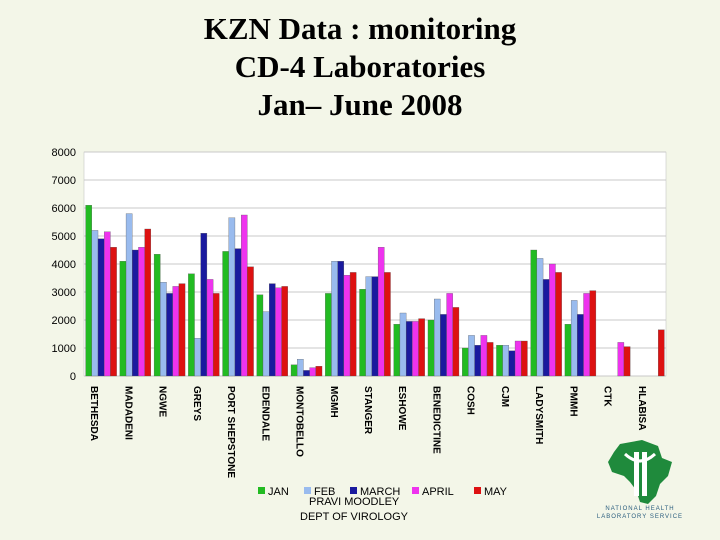 This screenshot has width=720, height=540. Describe the element at coordinates (504, 396) in the screenshot. I see `x-tick-label: CJM` at that location.